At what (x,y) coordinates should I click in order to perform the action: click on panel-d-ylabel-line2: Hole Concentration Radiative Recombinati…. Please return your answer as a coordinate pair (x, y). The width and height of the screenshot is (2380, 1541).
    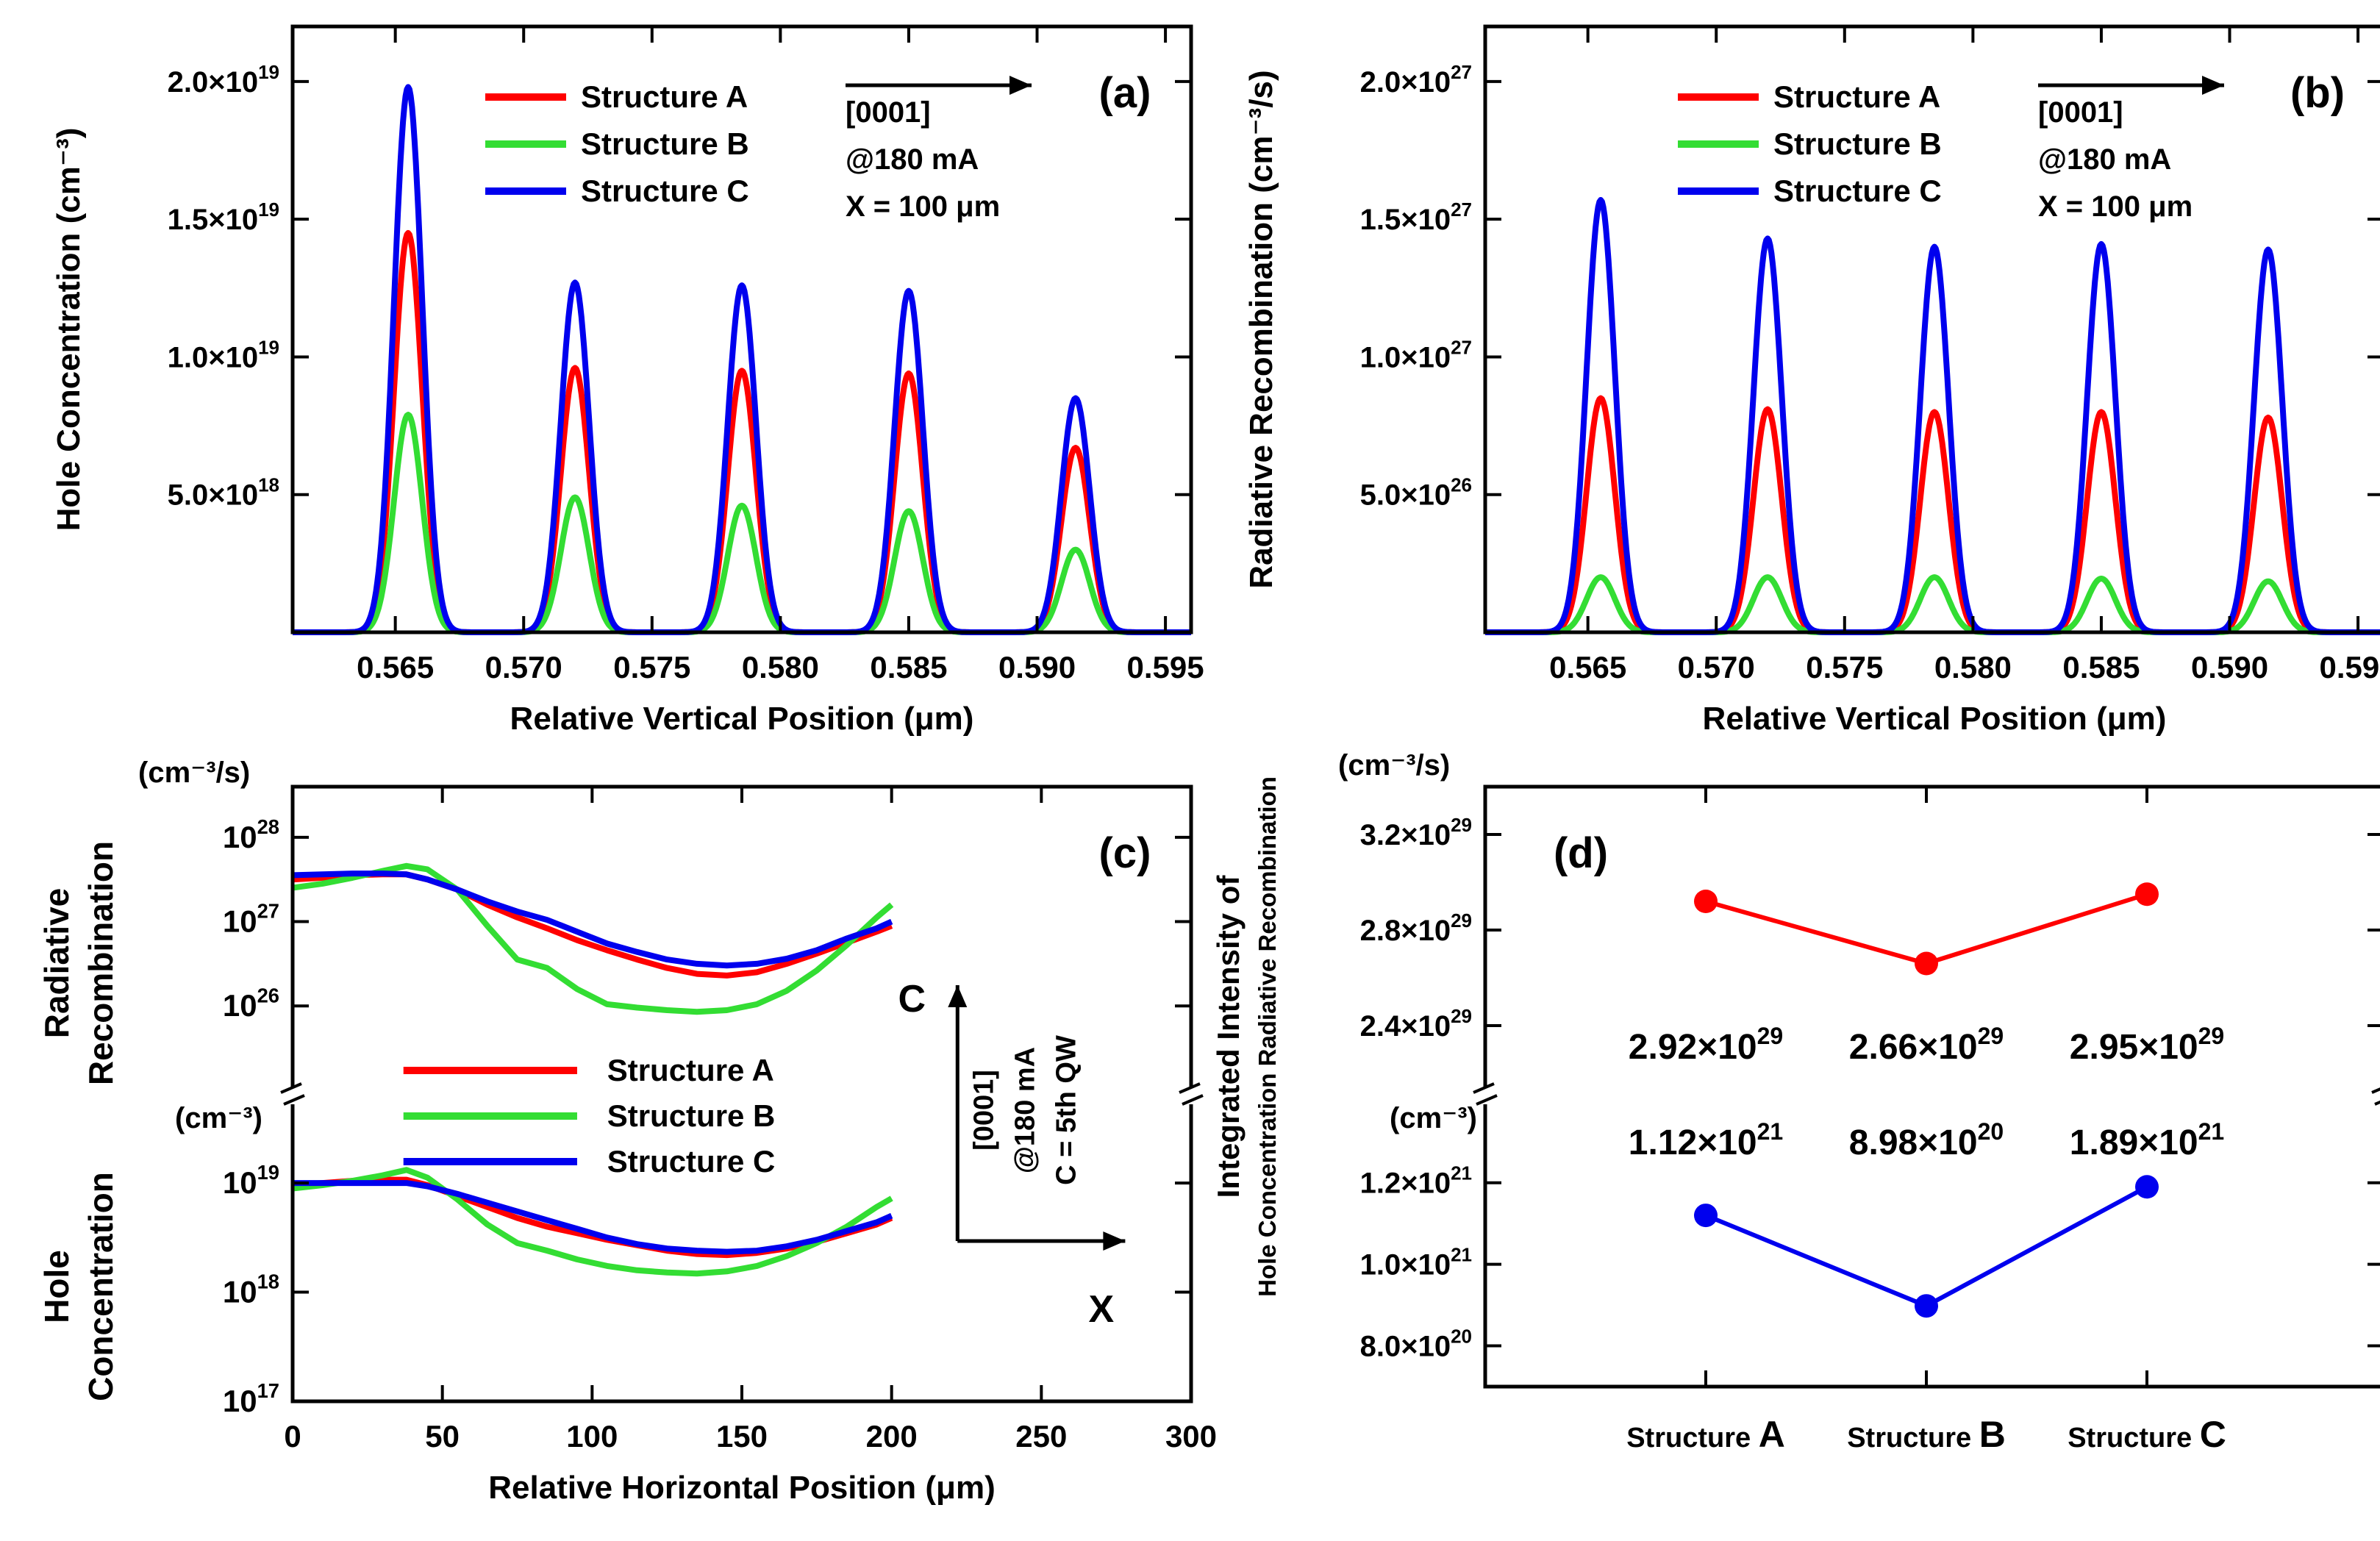
    Looking at the image, I should click on (1267, 1036).